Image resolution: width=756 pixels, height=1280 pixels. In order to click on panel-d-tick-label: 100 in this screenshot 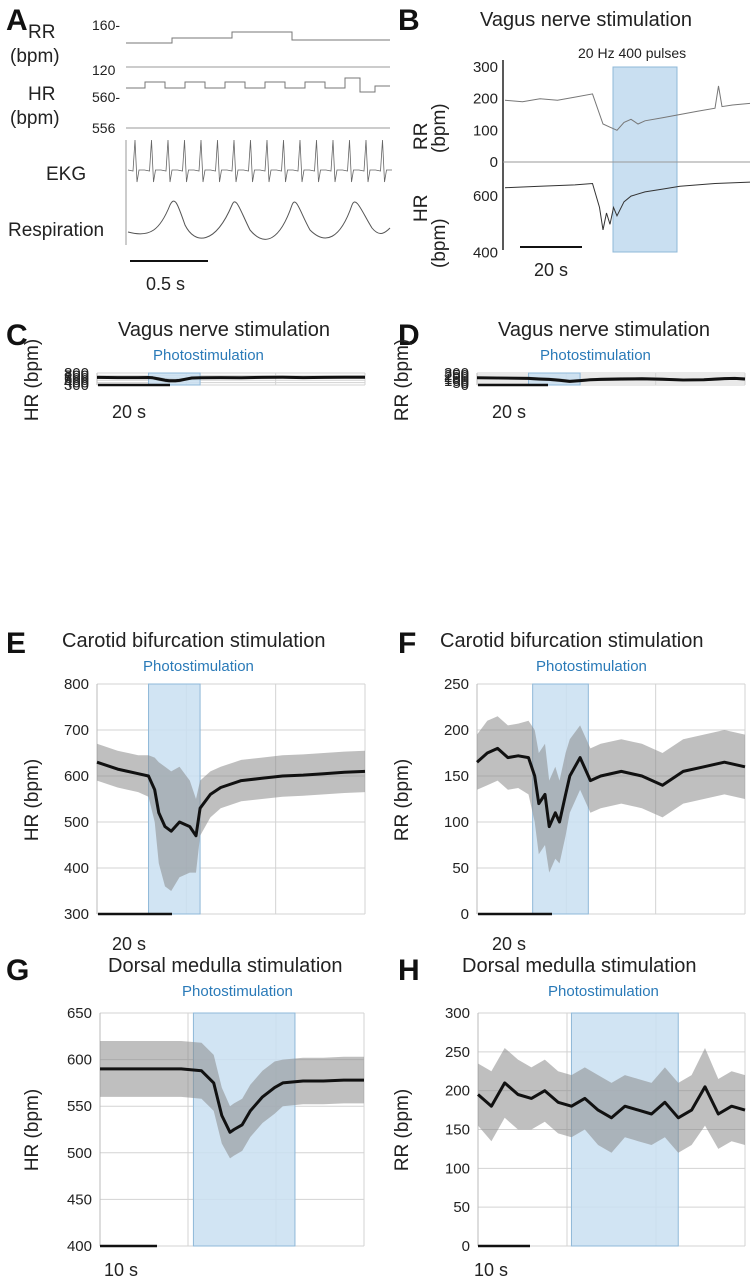, I will do `click(456, 381)`.